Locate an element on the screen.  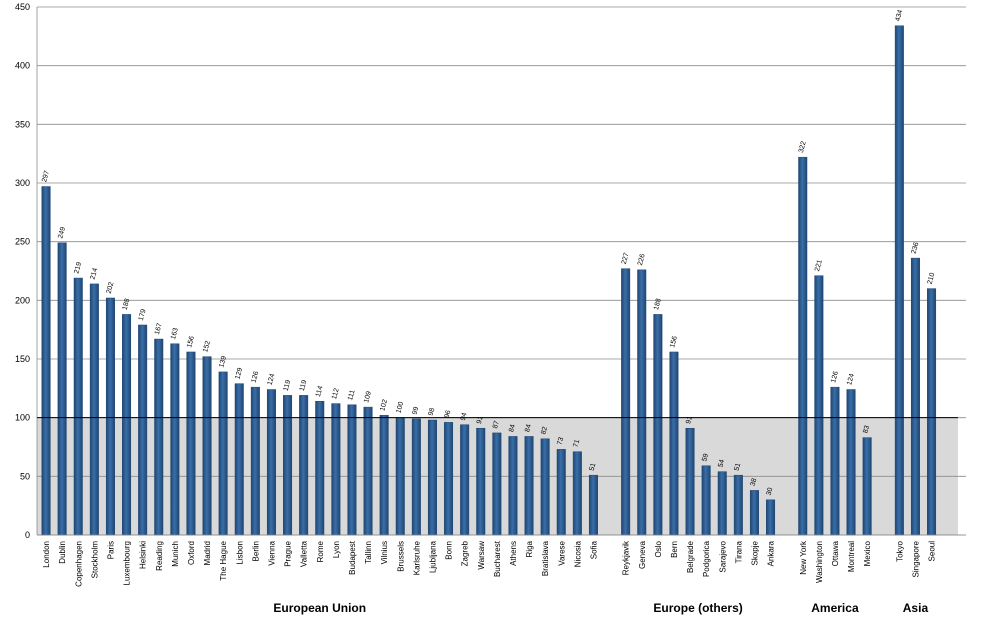
category-label: The Hague is located at coordinates (223, 560).